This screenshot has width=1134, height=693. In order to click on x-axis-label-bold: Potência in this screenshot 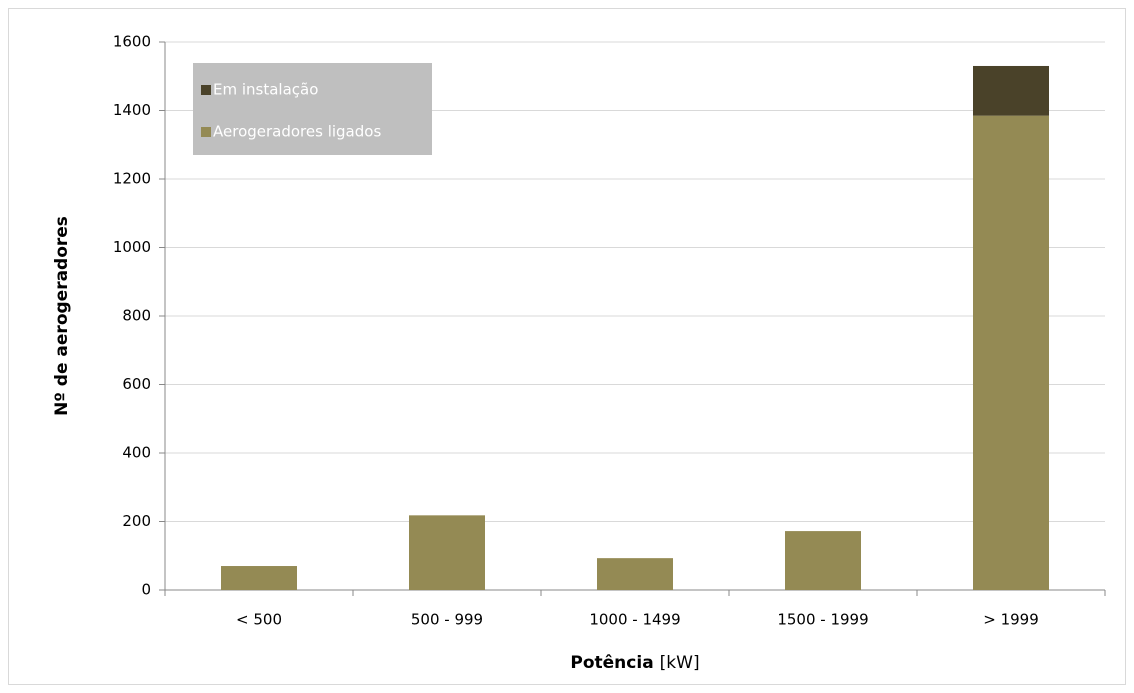, I will do `click(611, 663)`.